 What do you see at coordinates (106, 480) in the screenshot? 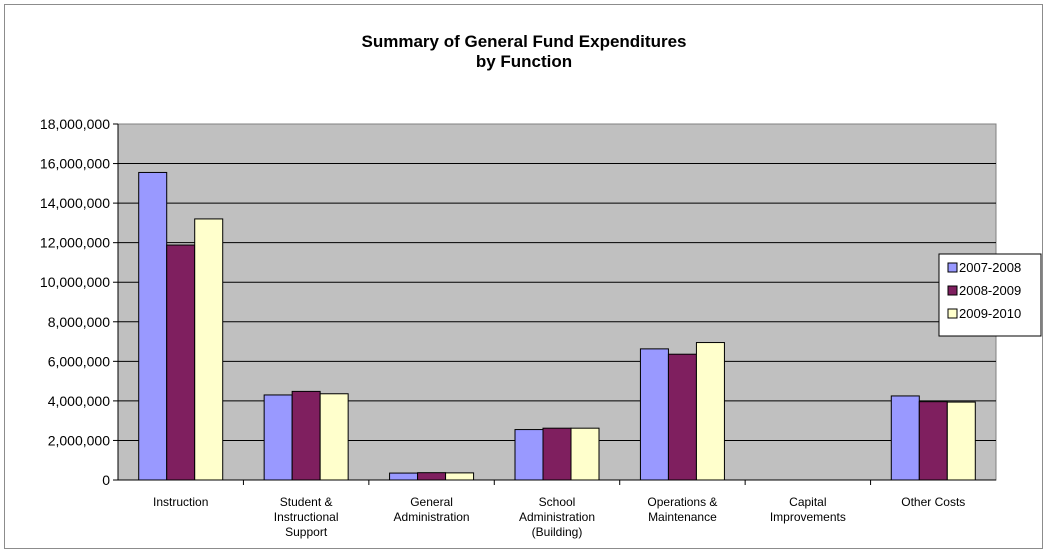
I see `y-tick-label: 0` at bounding box center [106, 480].